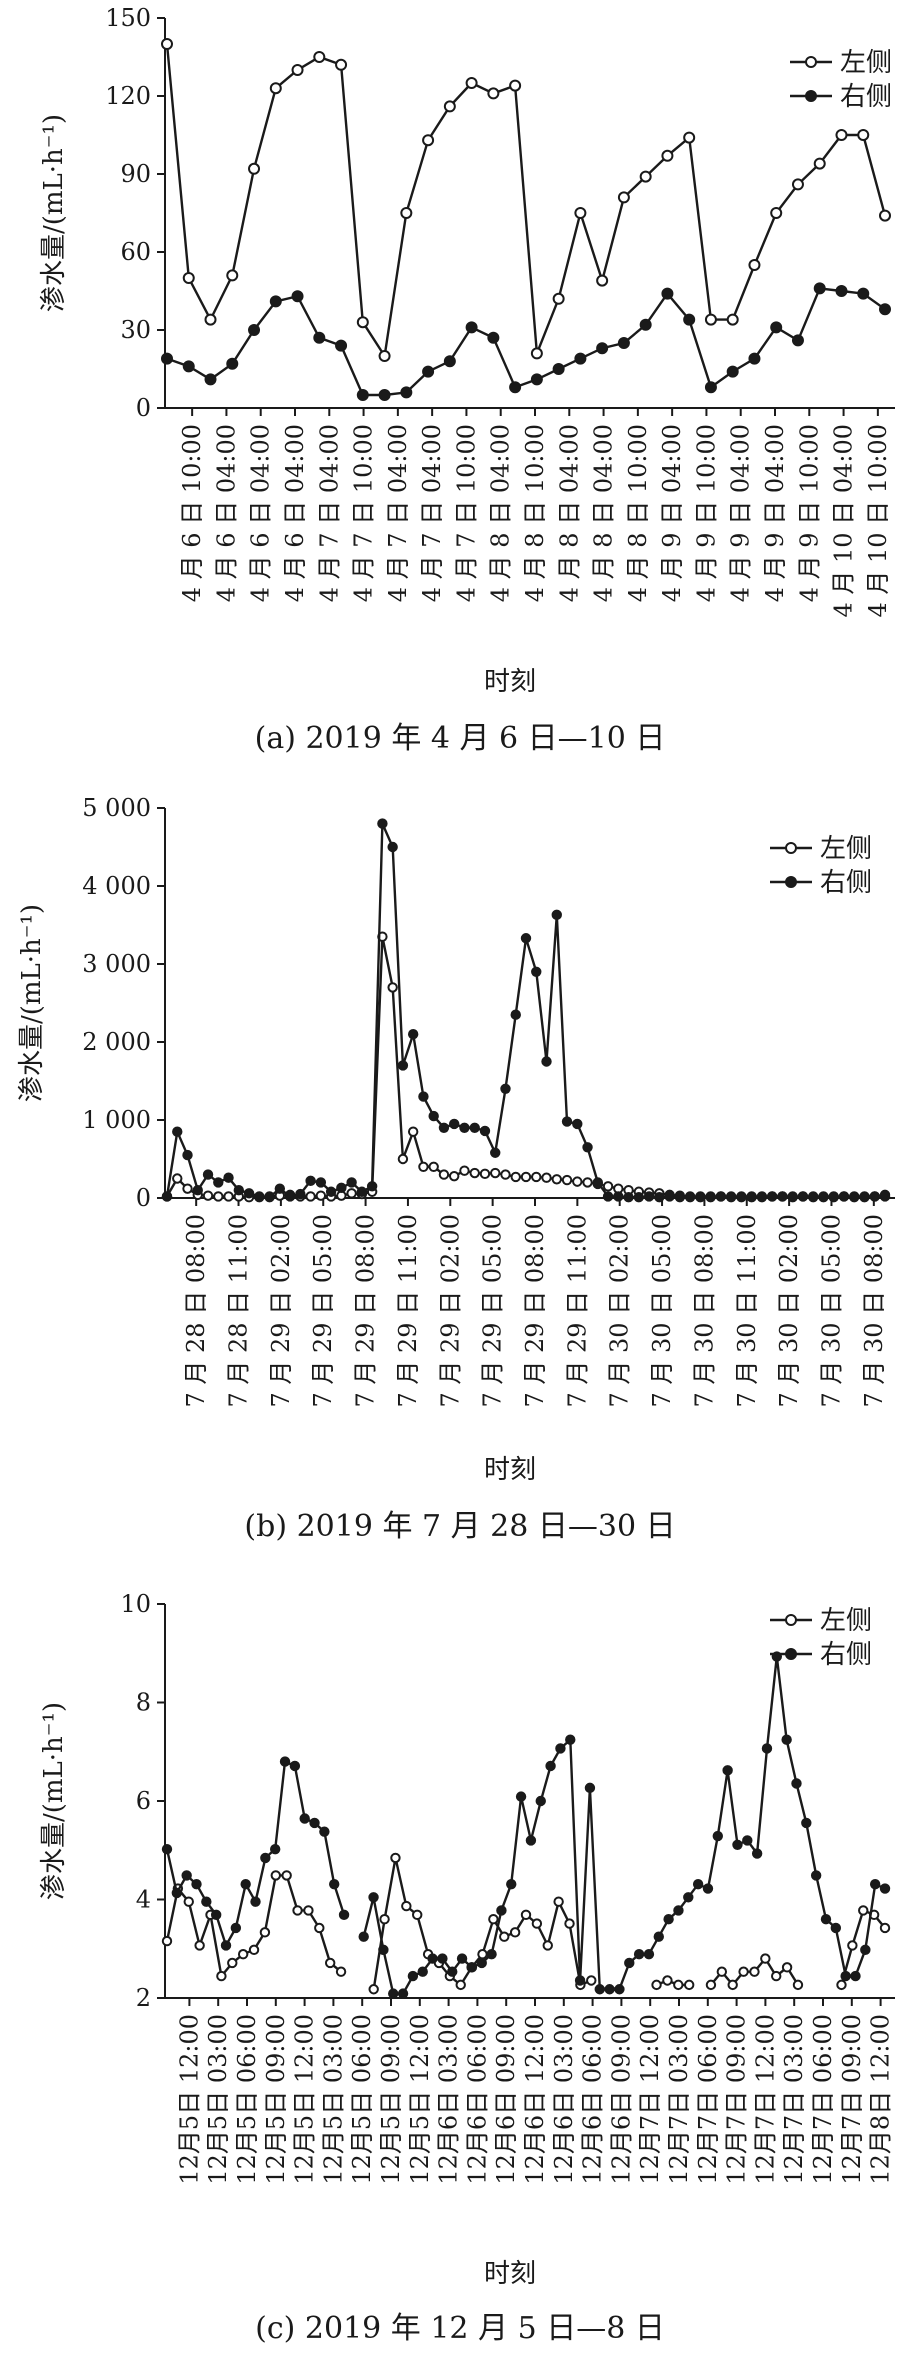  Describe the element at coordinates (569, 513) in the screenshot. I see `x-tick-label: 4 月 8 日 04:00` at that location.